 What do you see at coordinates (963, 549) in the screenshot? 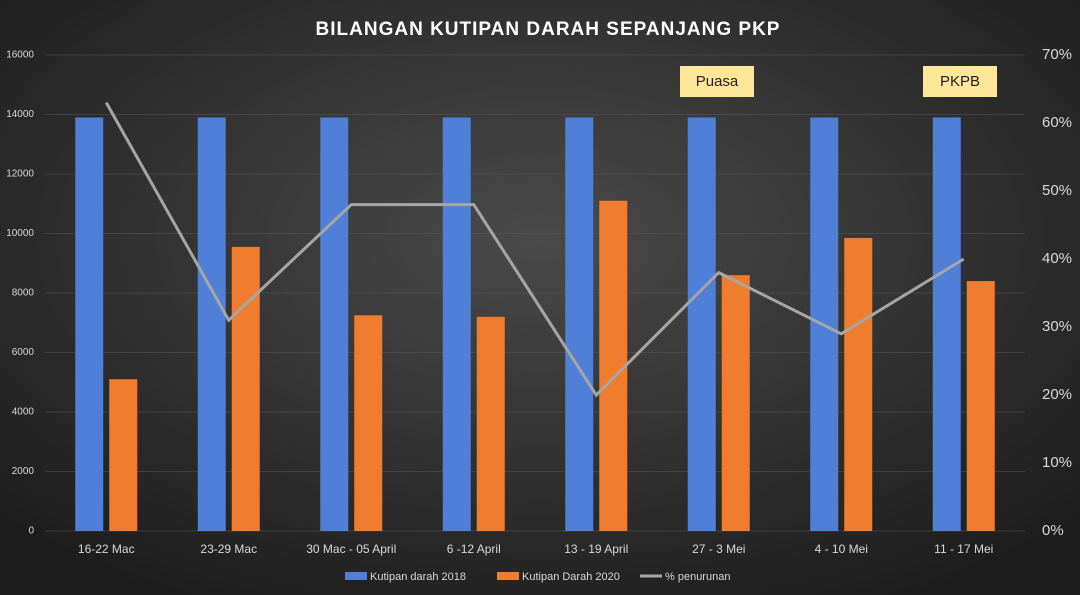
I see `x-tick-label: 11 - 17 Mei` at bounding box center [963, 549].